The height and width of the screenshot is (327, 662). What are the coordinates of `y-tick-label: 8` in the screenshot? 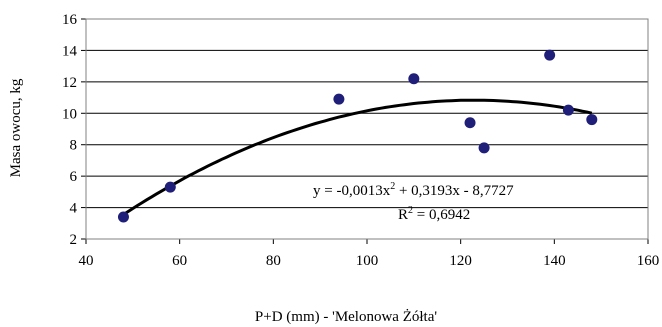 It's located at (74, 146).